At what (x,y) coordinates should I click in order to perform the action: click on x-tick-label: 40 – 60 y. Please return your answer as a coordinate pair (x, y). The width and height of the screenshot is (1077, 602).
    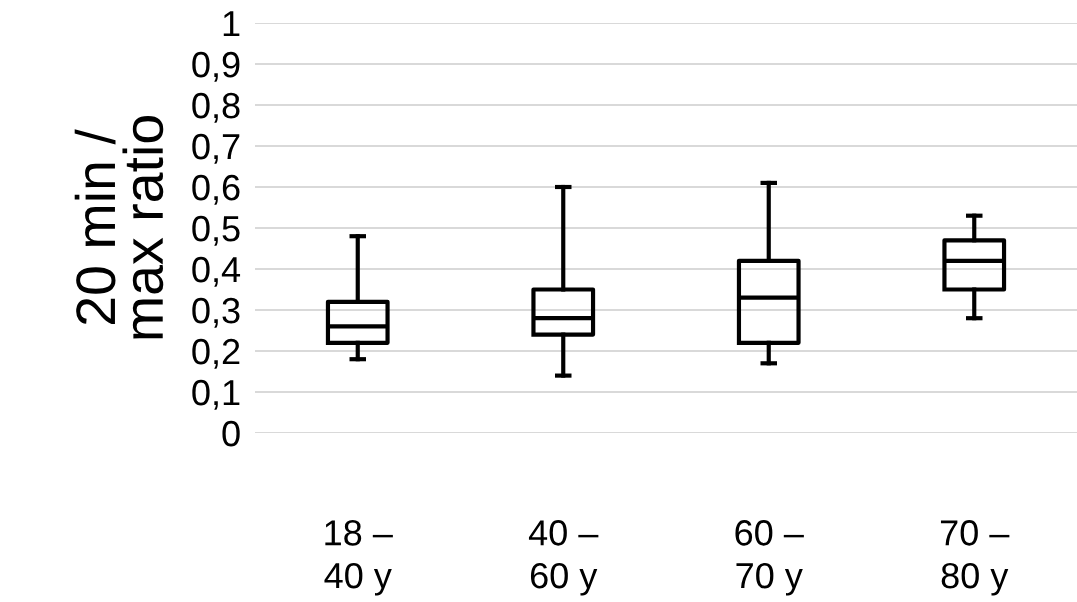
    Looking at the image, I should click on (563, 558).